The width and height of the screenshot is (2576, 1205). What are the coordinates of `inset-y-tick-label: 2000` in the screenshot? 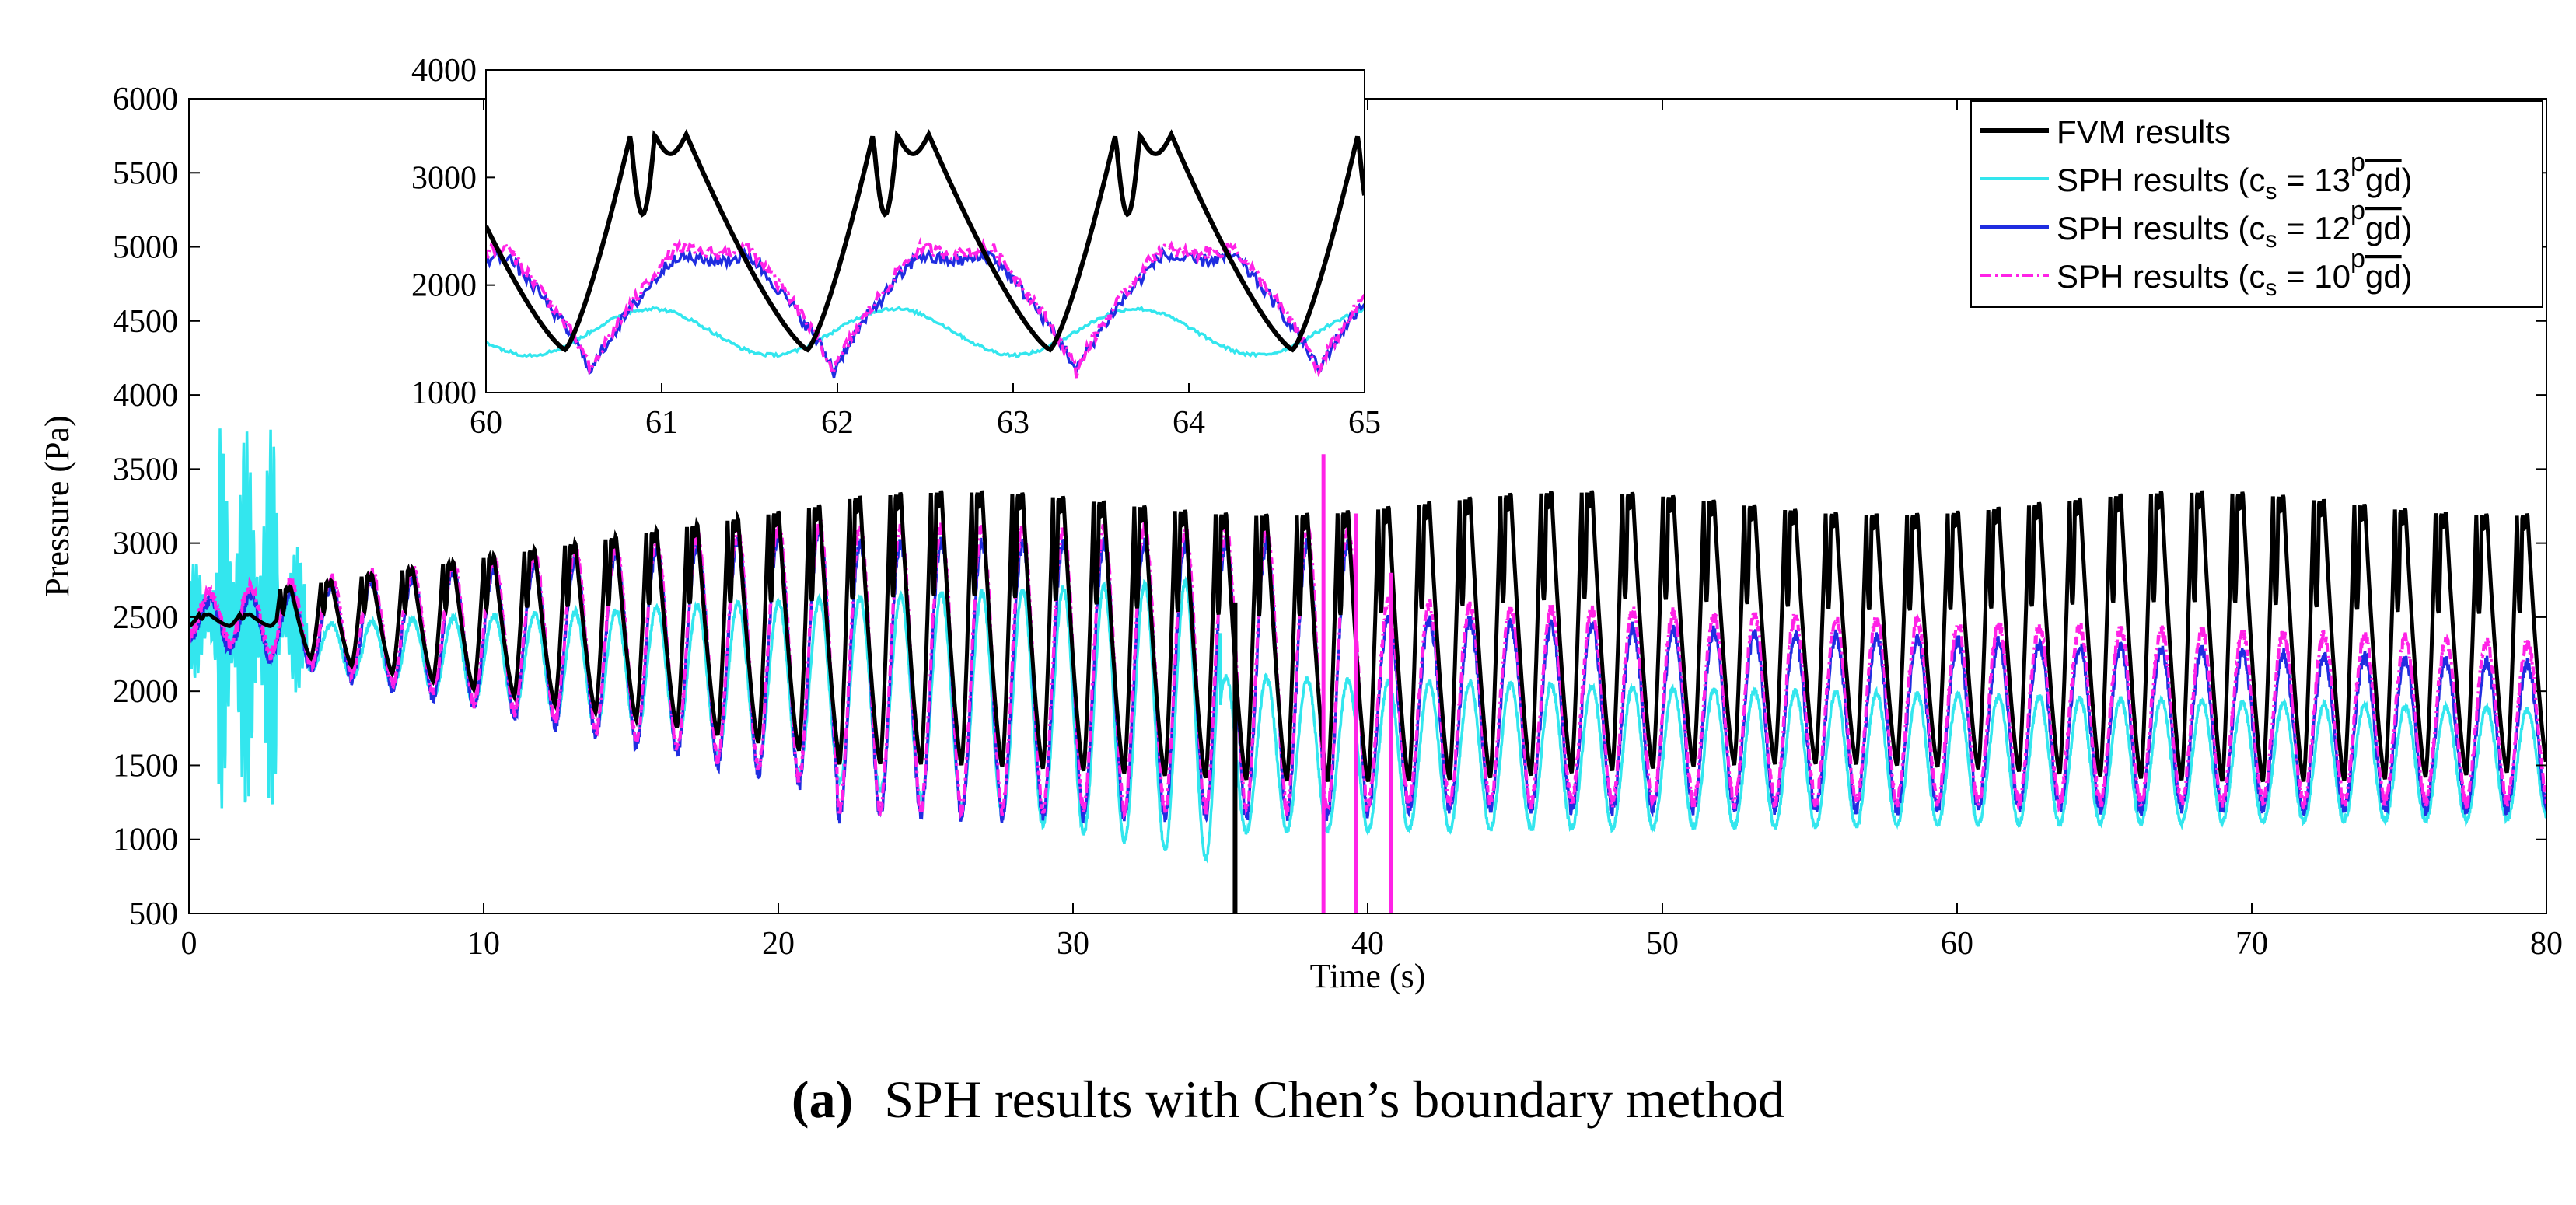 It's located at (444, 286).